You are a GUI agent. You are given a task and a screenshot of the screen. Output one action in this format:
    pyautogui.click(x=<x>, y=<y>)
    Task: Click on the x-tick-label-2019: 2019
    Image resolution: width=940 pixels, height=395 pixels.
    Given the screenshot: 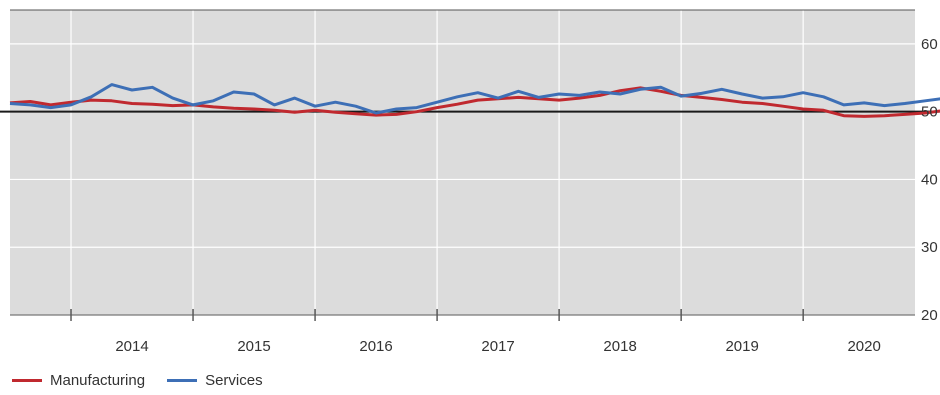 What is the action you would take?
    pyautogui.click(x=741, y=346)
    